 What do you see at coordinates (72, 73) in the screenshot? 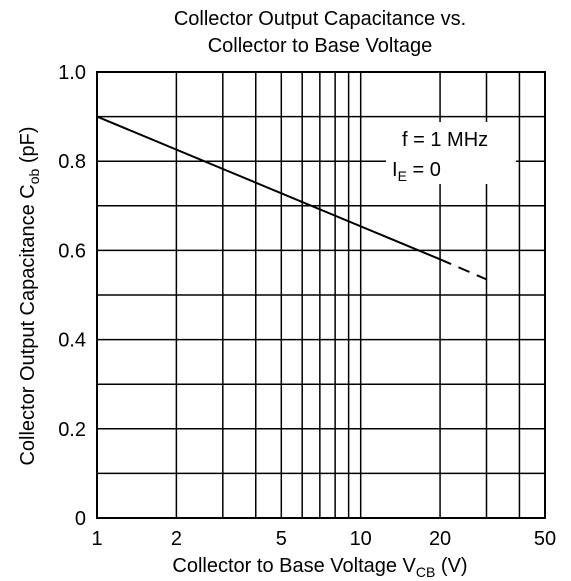
I see `y-tick-label: 1.0` at bounding box center [72, 73].